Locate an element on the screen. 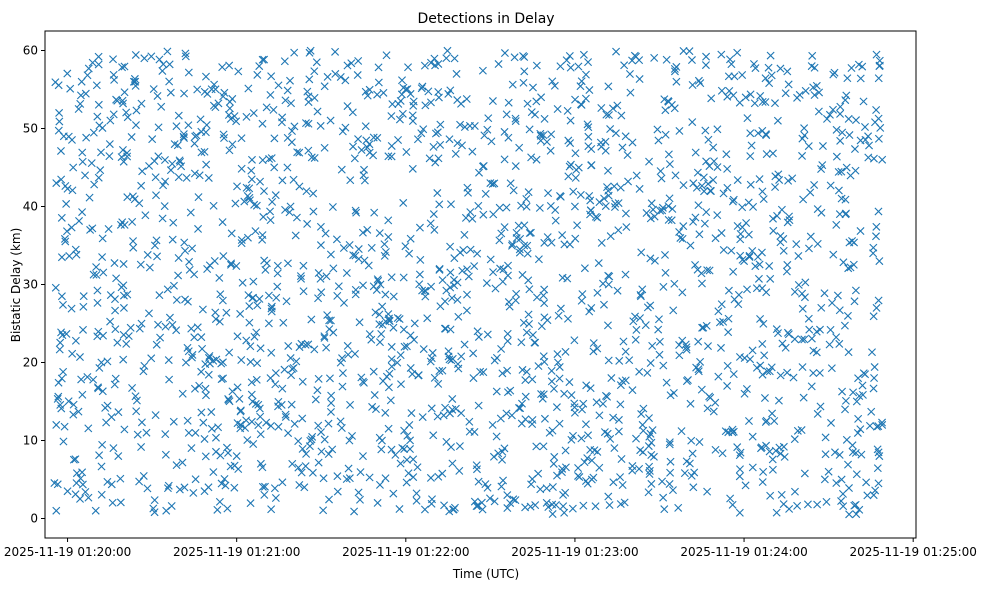 The height and width of the screenshot is (590, 989). y-tick-label: 40 is located at coordinates (30, 207).